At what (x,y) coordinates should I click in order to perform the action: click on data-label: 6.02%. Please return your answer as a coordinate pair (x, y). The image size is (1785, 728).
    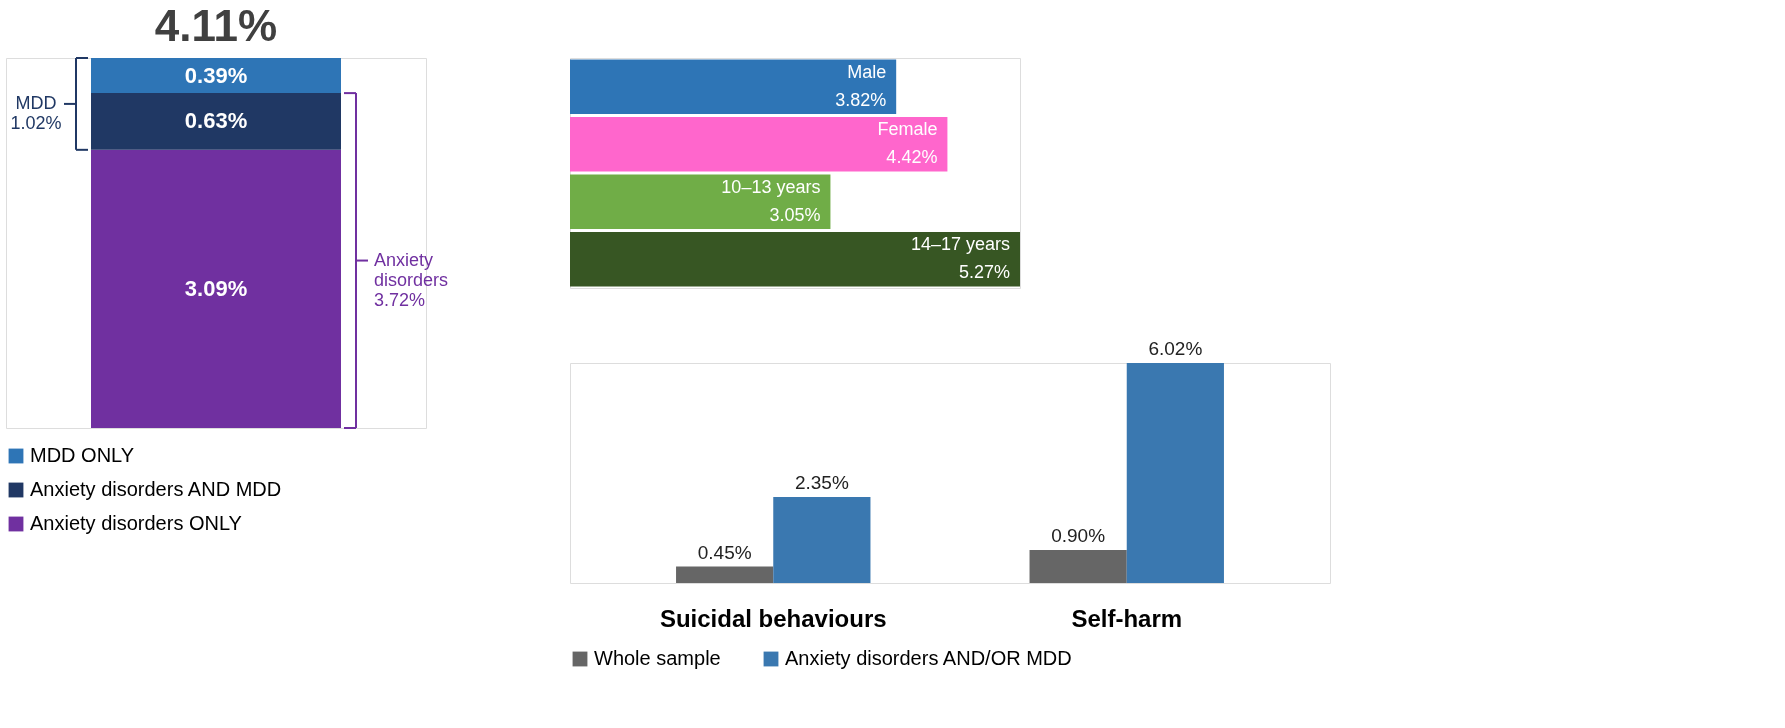
    Looking at the image, I should click on (1175, 348).